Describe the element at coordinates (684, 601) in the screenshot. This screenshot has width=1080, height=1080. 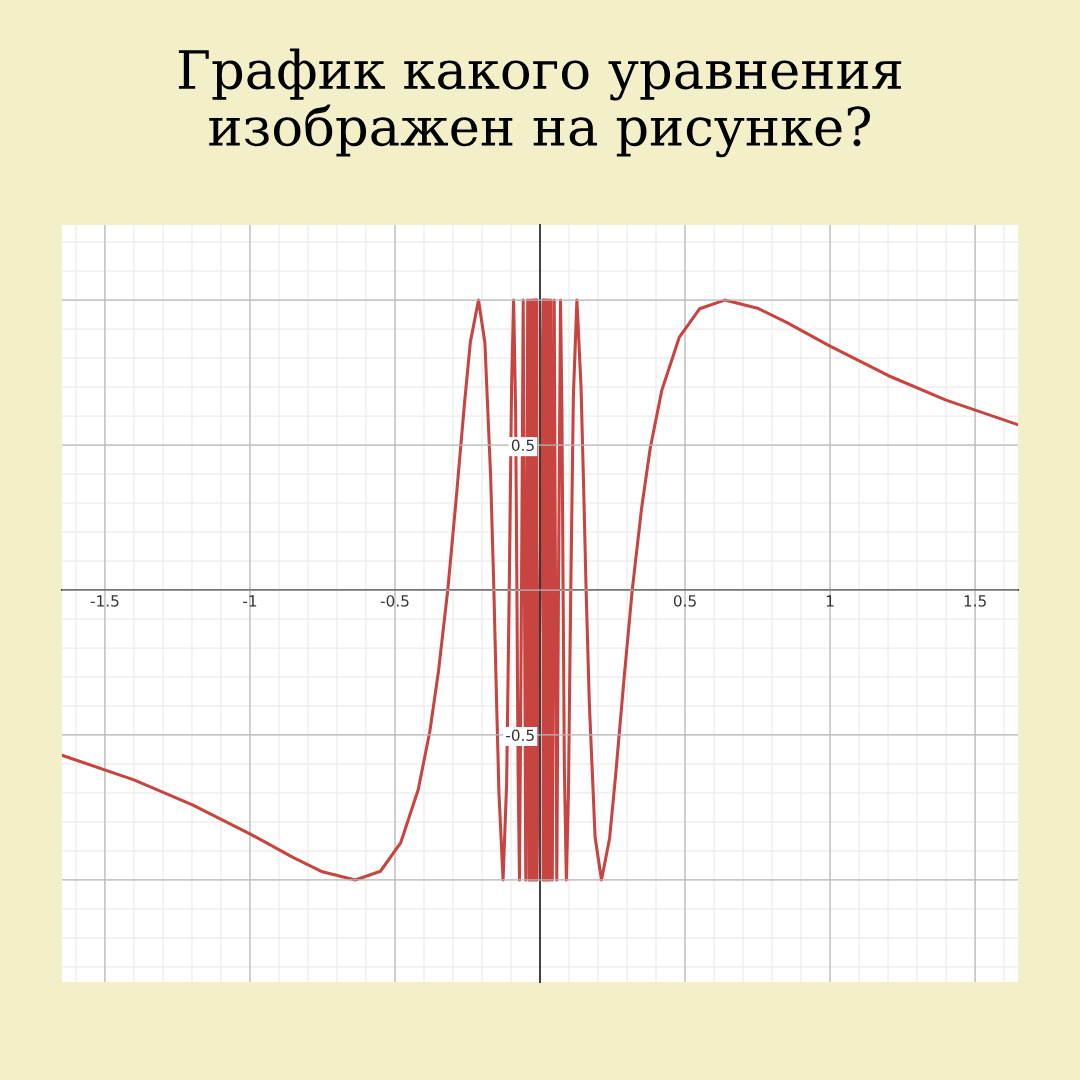
I see `x-tick-label: 0.5` at that location.